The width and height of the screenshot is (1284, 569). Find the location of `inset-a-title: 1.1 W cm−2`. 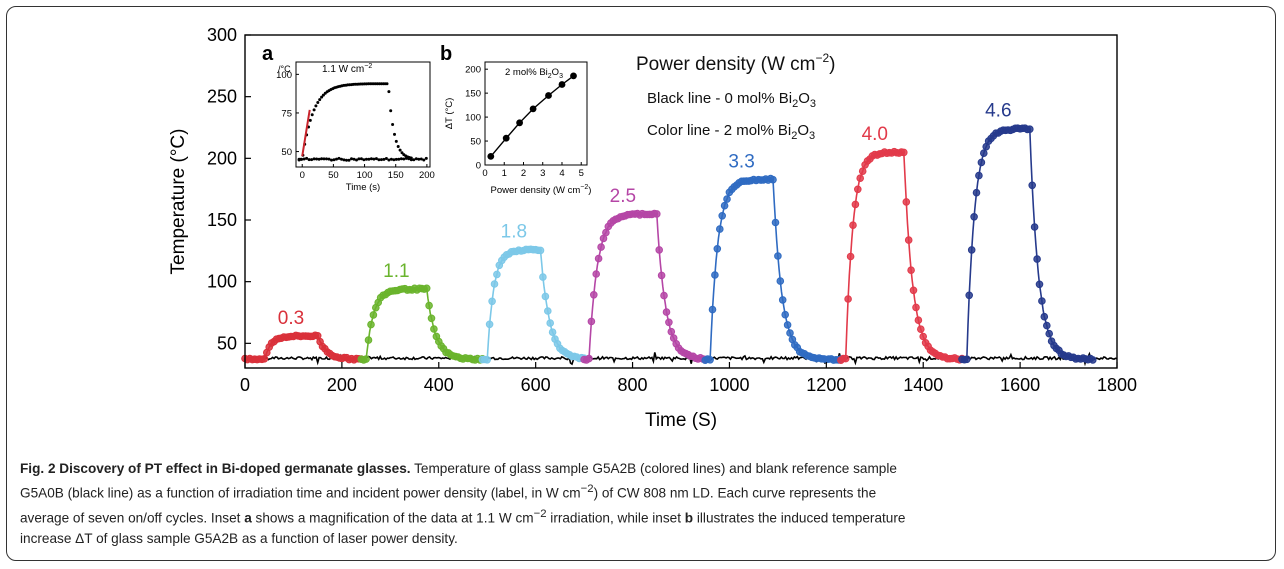

inset-a-title: 1.1 W cm−2 is located at coordinates (347, 69).